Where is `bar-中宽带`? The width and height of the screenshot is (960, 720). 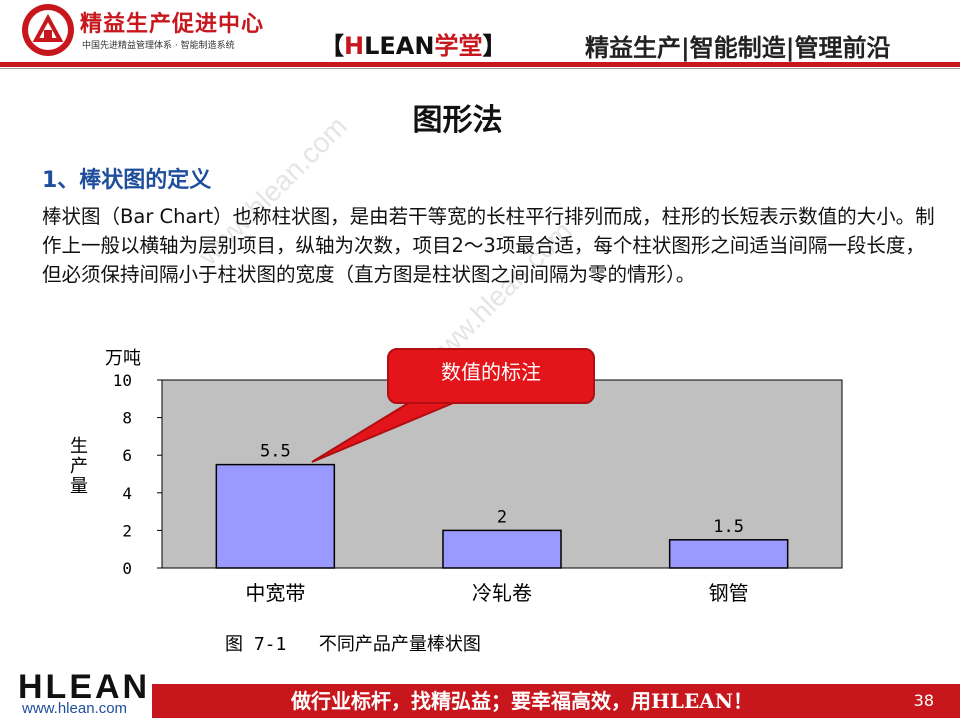 bar-中宽带 is located at coordinates (275, 516).